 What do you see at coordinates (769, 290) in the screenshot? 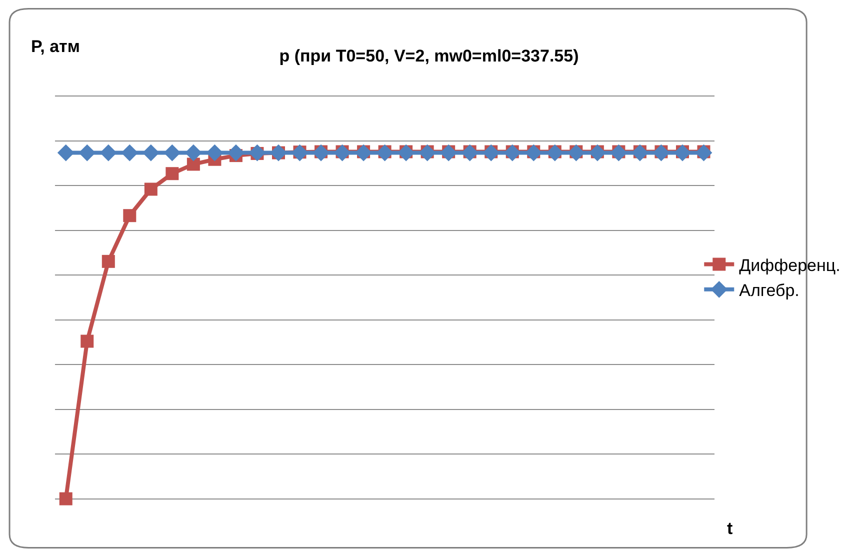
I see `legend-label: Алгебр.` at bounding box center [769, 290].